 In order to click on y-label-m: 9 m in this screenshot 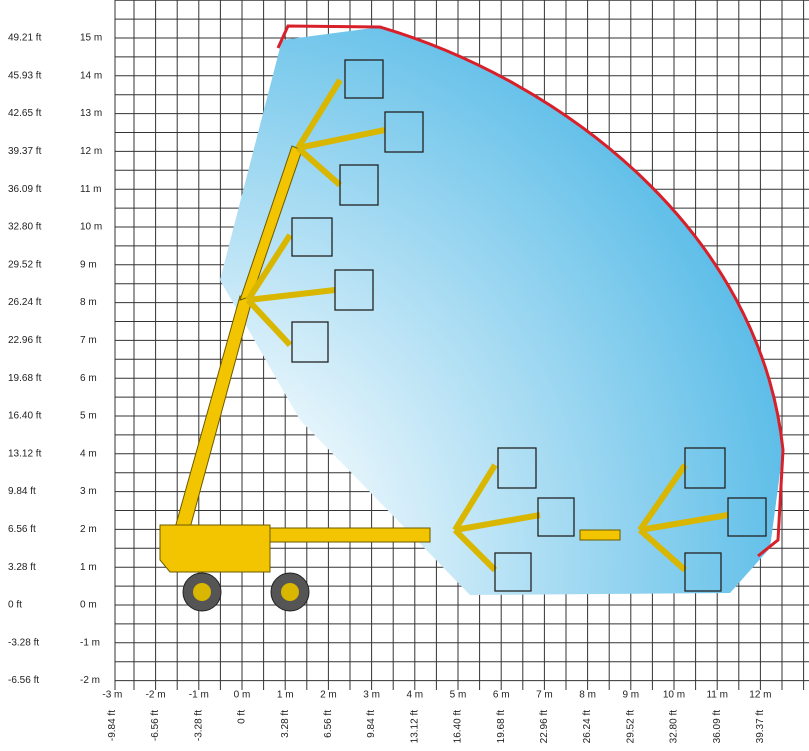, I will do `click(88, 264)`.